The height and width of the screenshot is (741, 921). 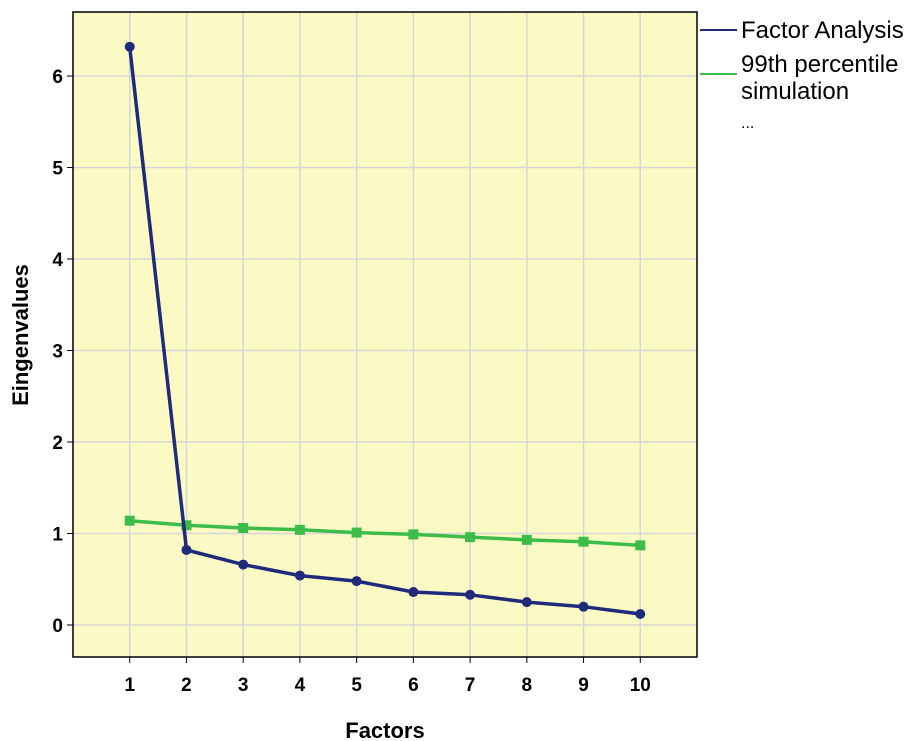 What do you see at coordinates (387, 676) in the screenshot?
I see `x-axis-ticks: 1 2 3 4 5 6 7 8 9 10` at bounding box center [387, 676].